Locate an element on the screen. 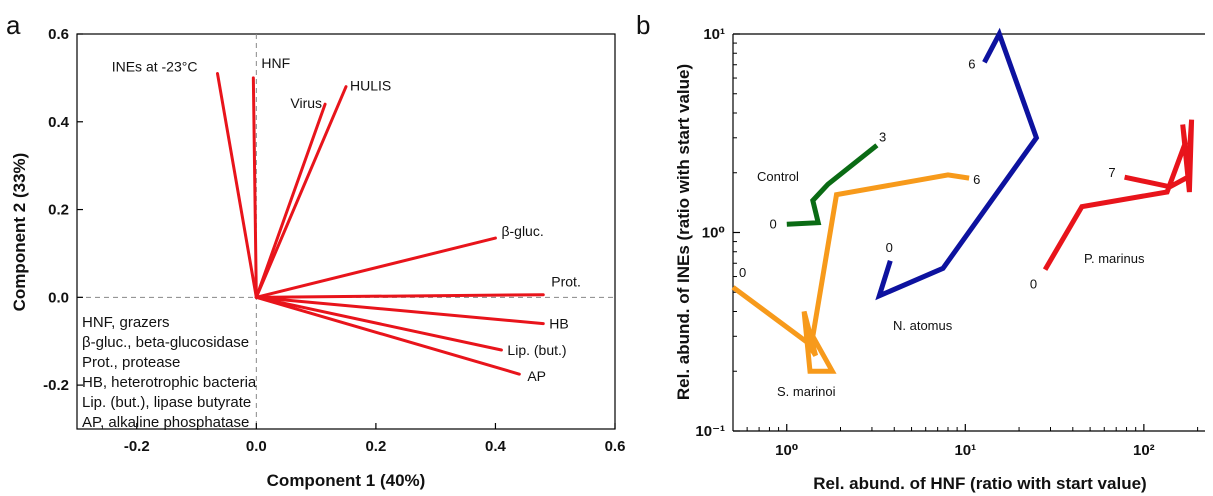  x-tick-label: 10¹ is located at coordinates (965, 450).